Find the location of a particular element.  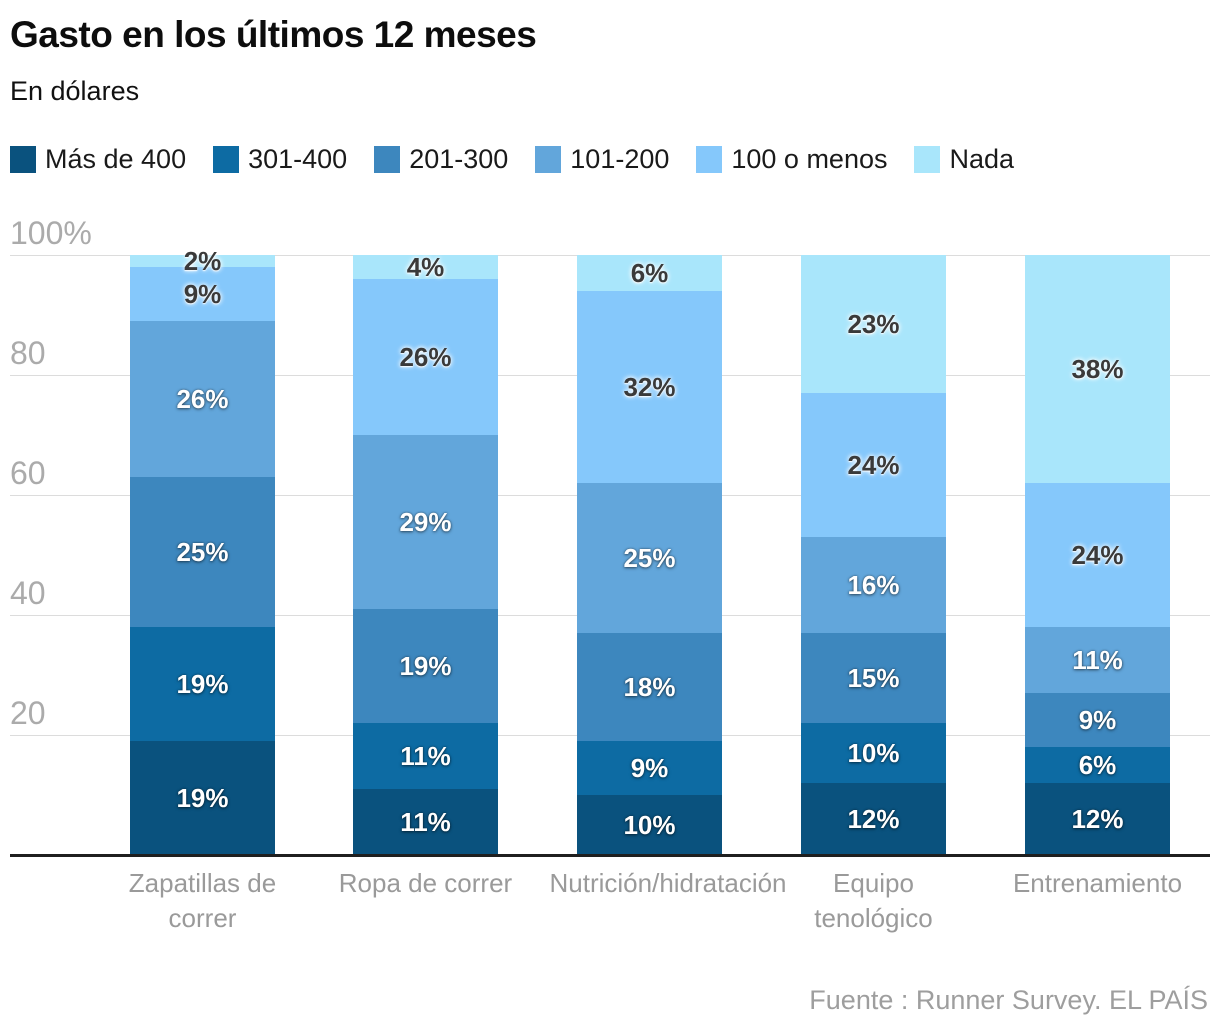

bar-segment: 23% is located at coordinates (873, 324).